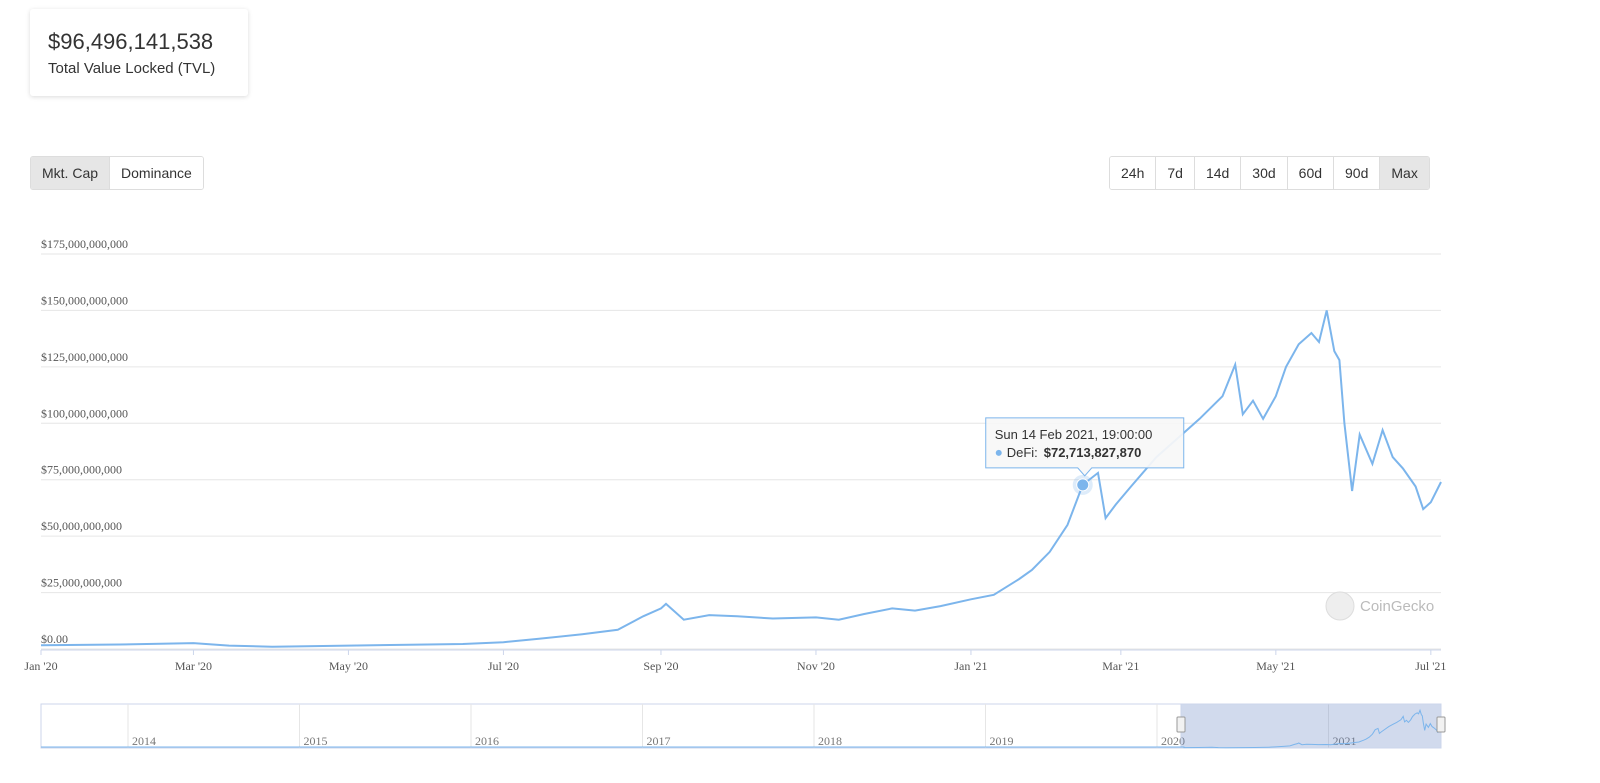 This screenshot has height=783, width=1600. What do you see at coordinates (1397, 606) in the screenshot?
I see `watermark: CoinGecko` at bounding box center [1397, 606].